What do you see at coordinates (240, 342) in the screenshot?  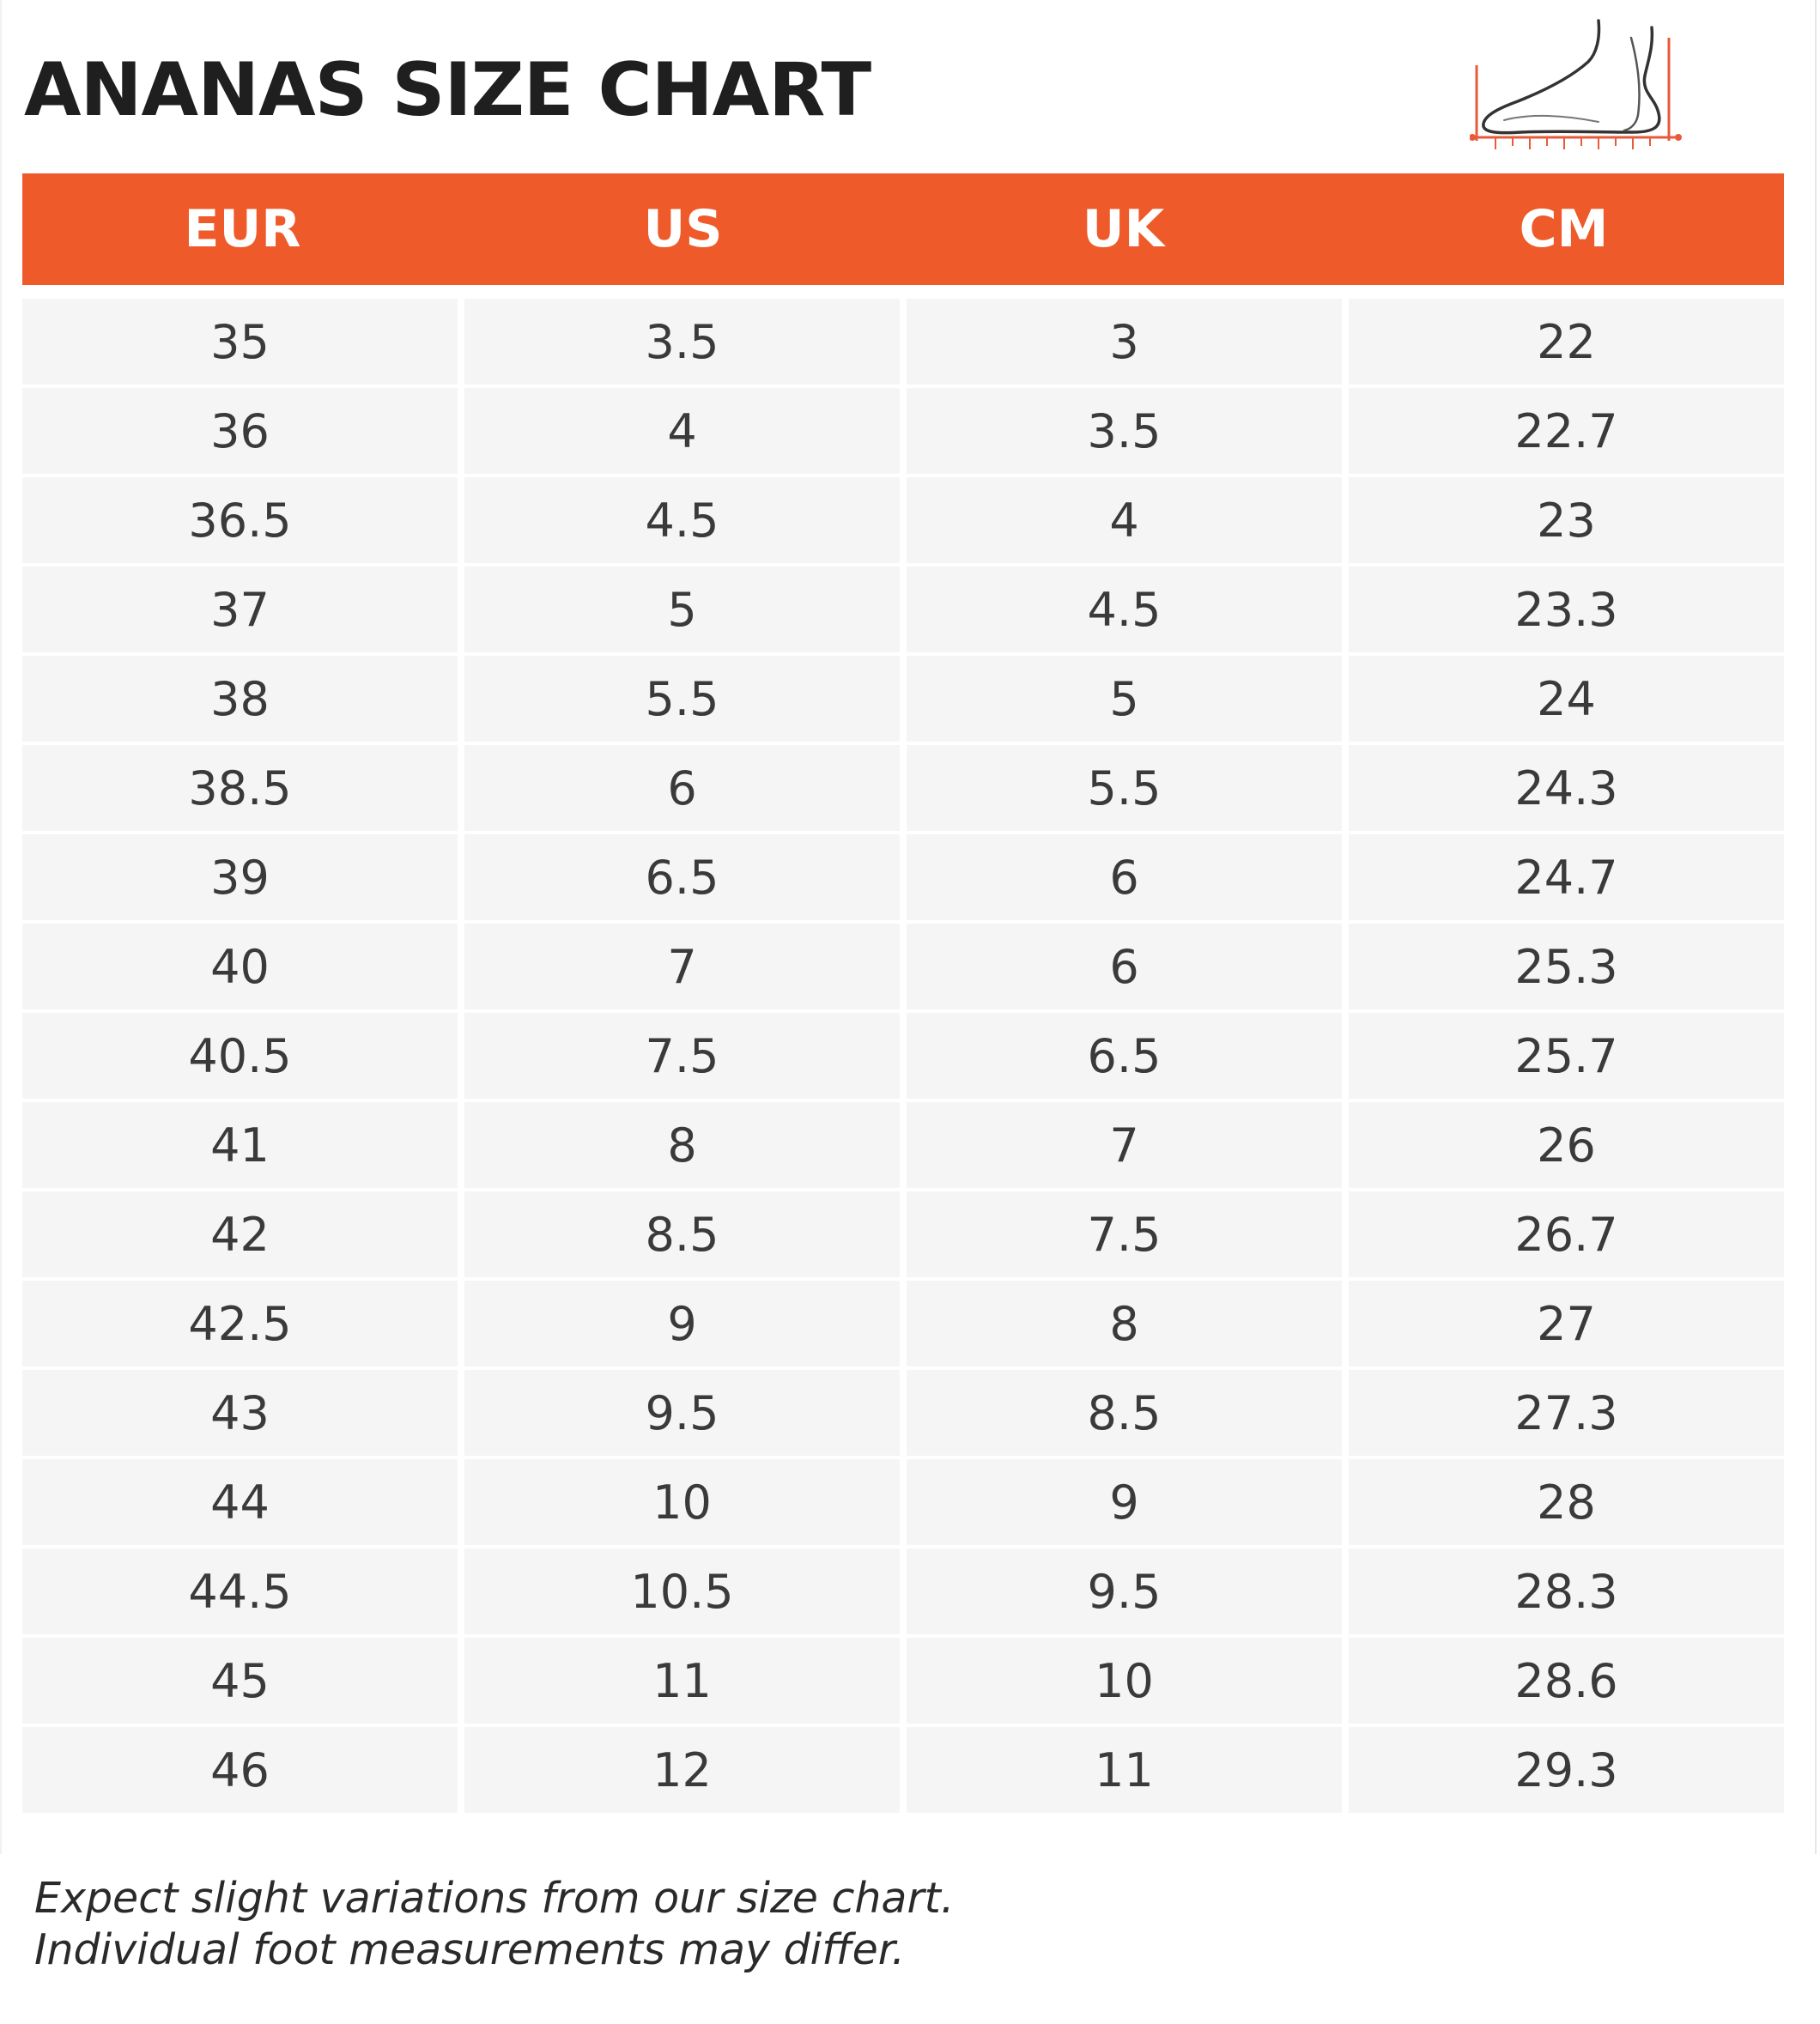 I see `cell-eur: 35` at bounding box center [240, 342].